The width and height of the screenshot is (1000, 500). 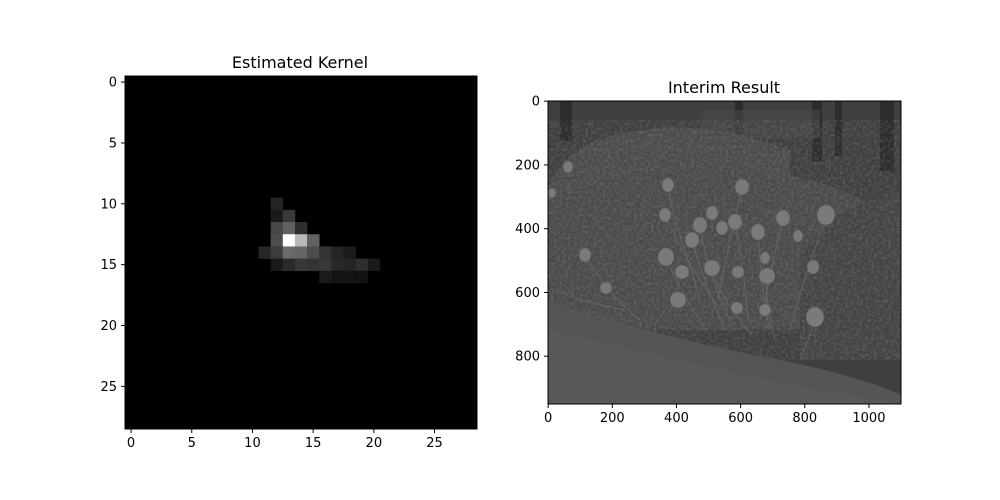 What do you see at coordinates (527, 165) in the screenshot?
I see `interim-y-tick-label: 200` at bounding box center [527, 165].